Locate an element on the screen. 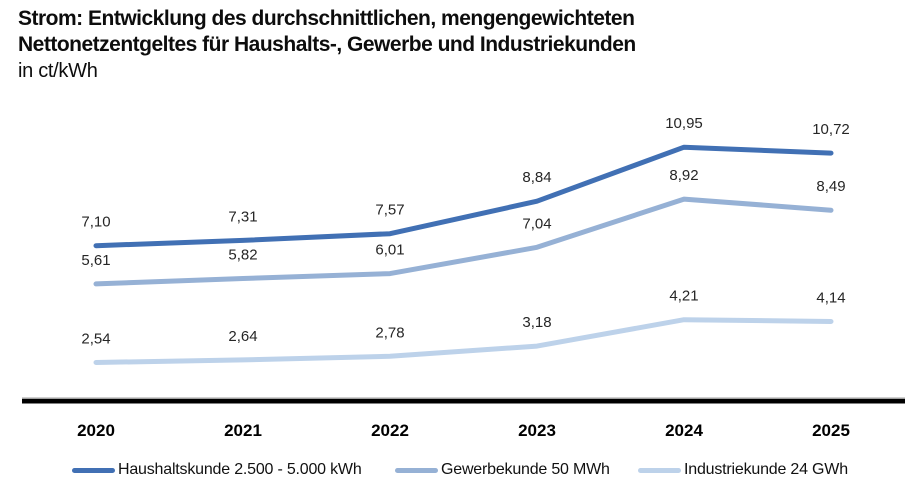  legend-item: Haushaltskunde 2.500 - 5.000 kWh is located at coordinates (217, 470).